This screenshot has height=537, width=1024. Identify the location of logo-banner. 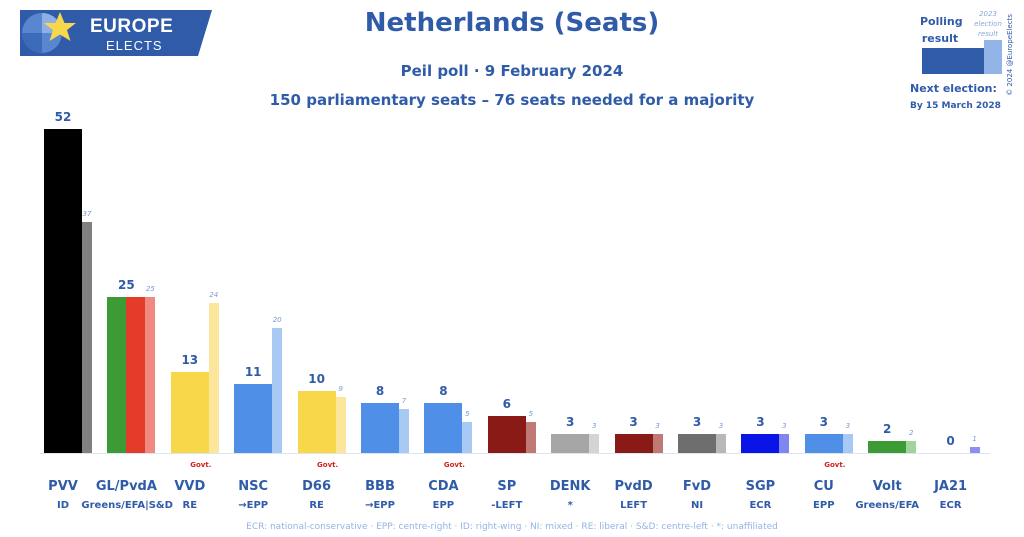
(116, 33).